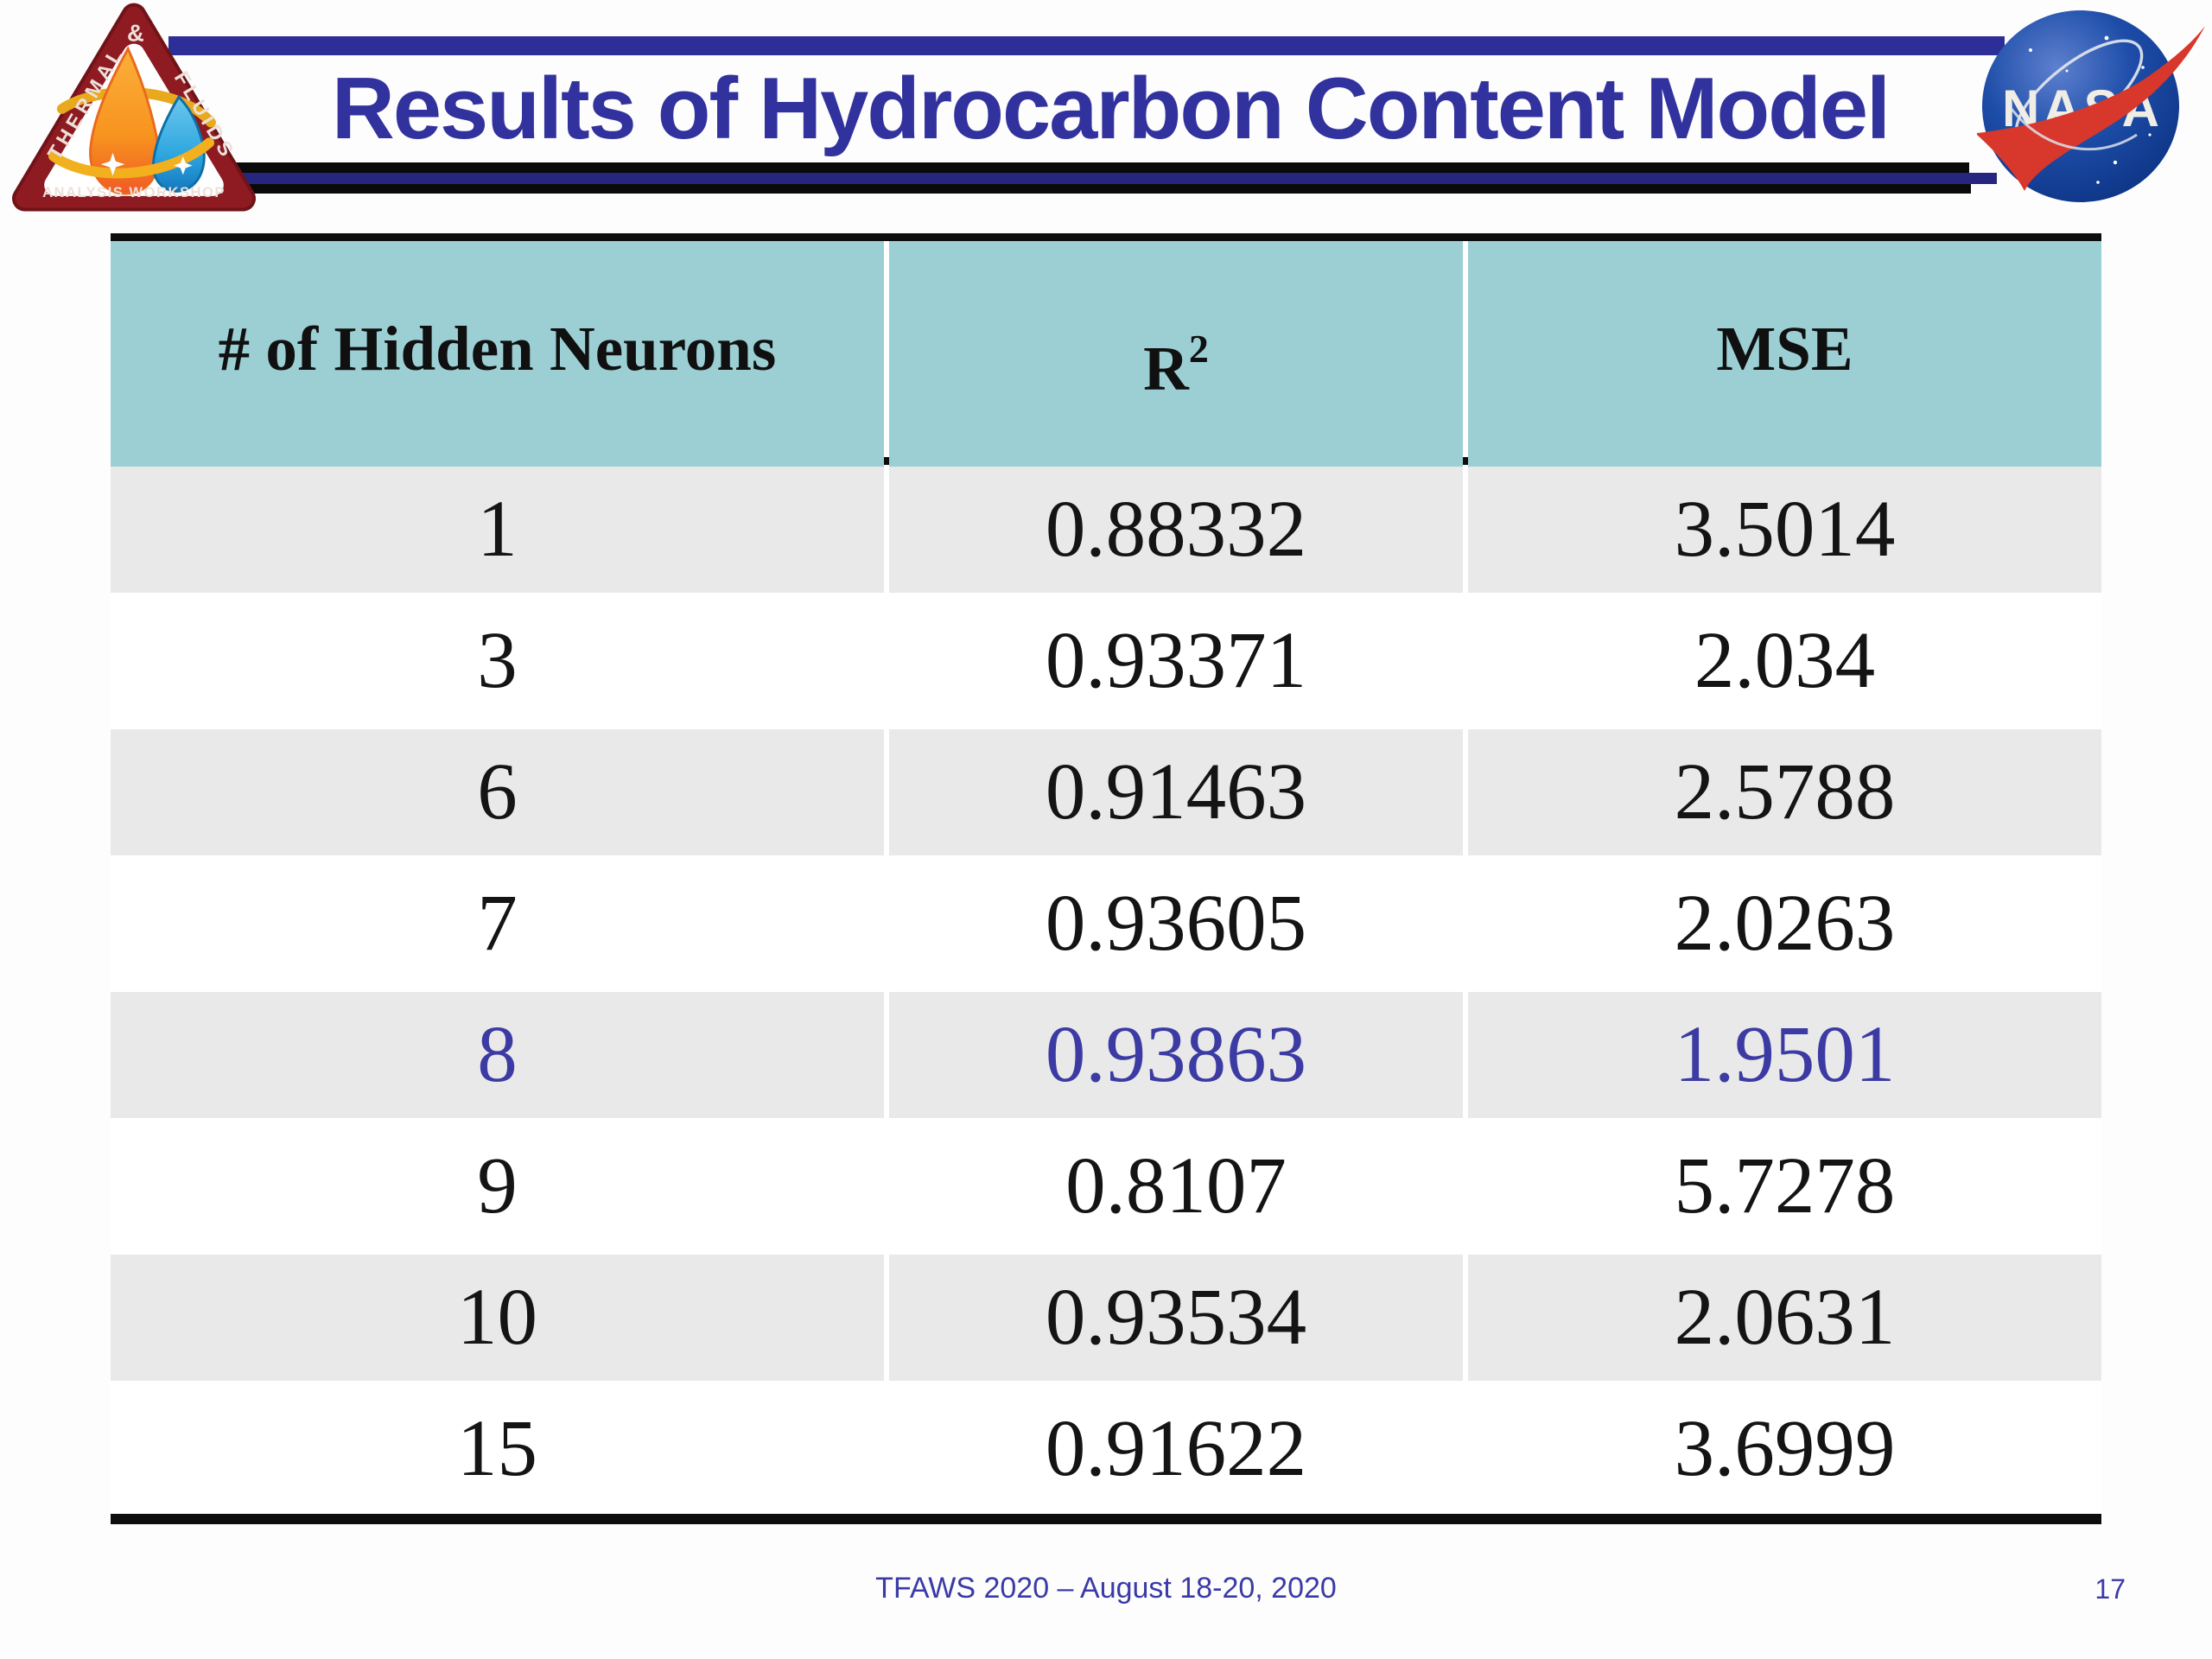  What do you see at coordinates (1111, 108) in the screenshot?
I see `page-title: Results of Hydrocarbon Content Model` at bounding box center [1111, 108].